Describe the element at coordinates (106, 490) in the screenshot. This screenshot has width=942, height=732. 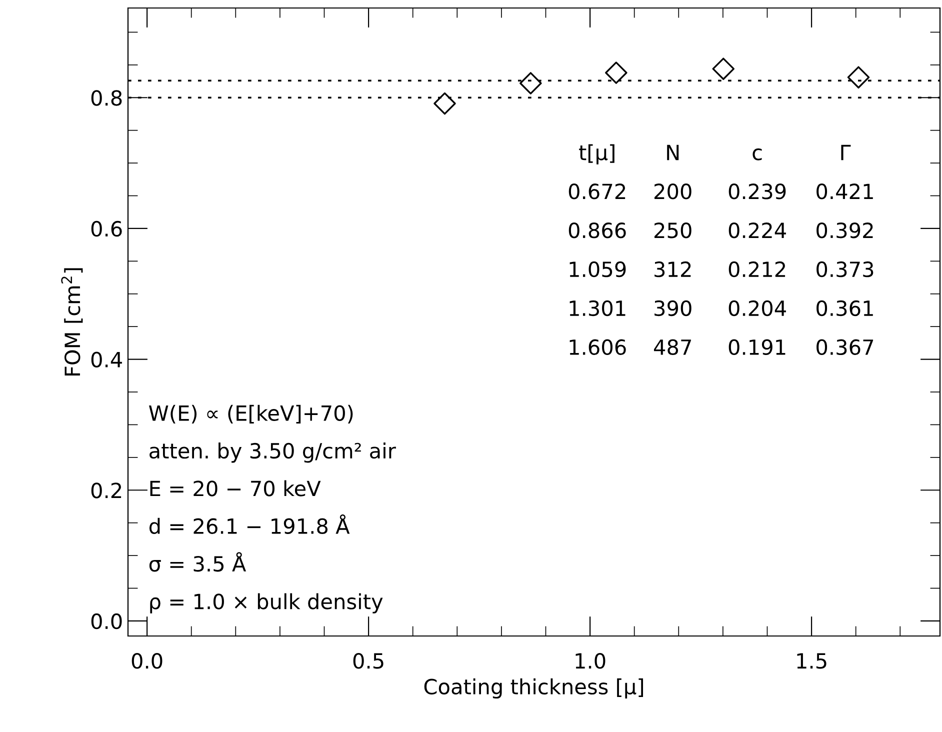
I see `y-tick-label: 0.2` at that location.